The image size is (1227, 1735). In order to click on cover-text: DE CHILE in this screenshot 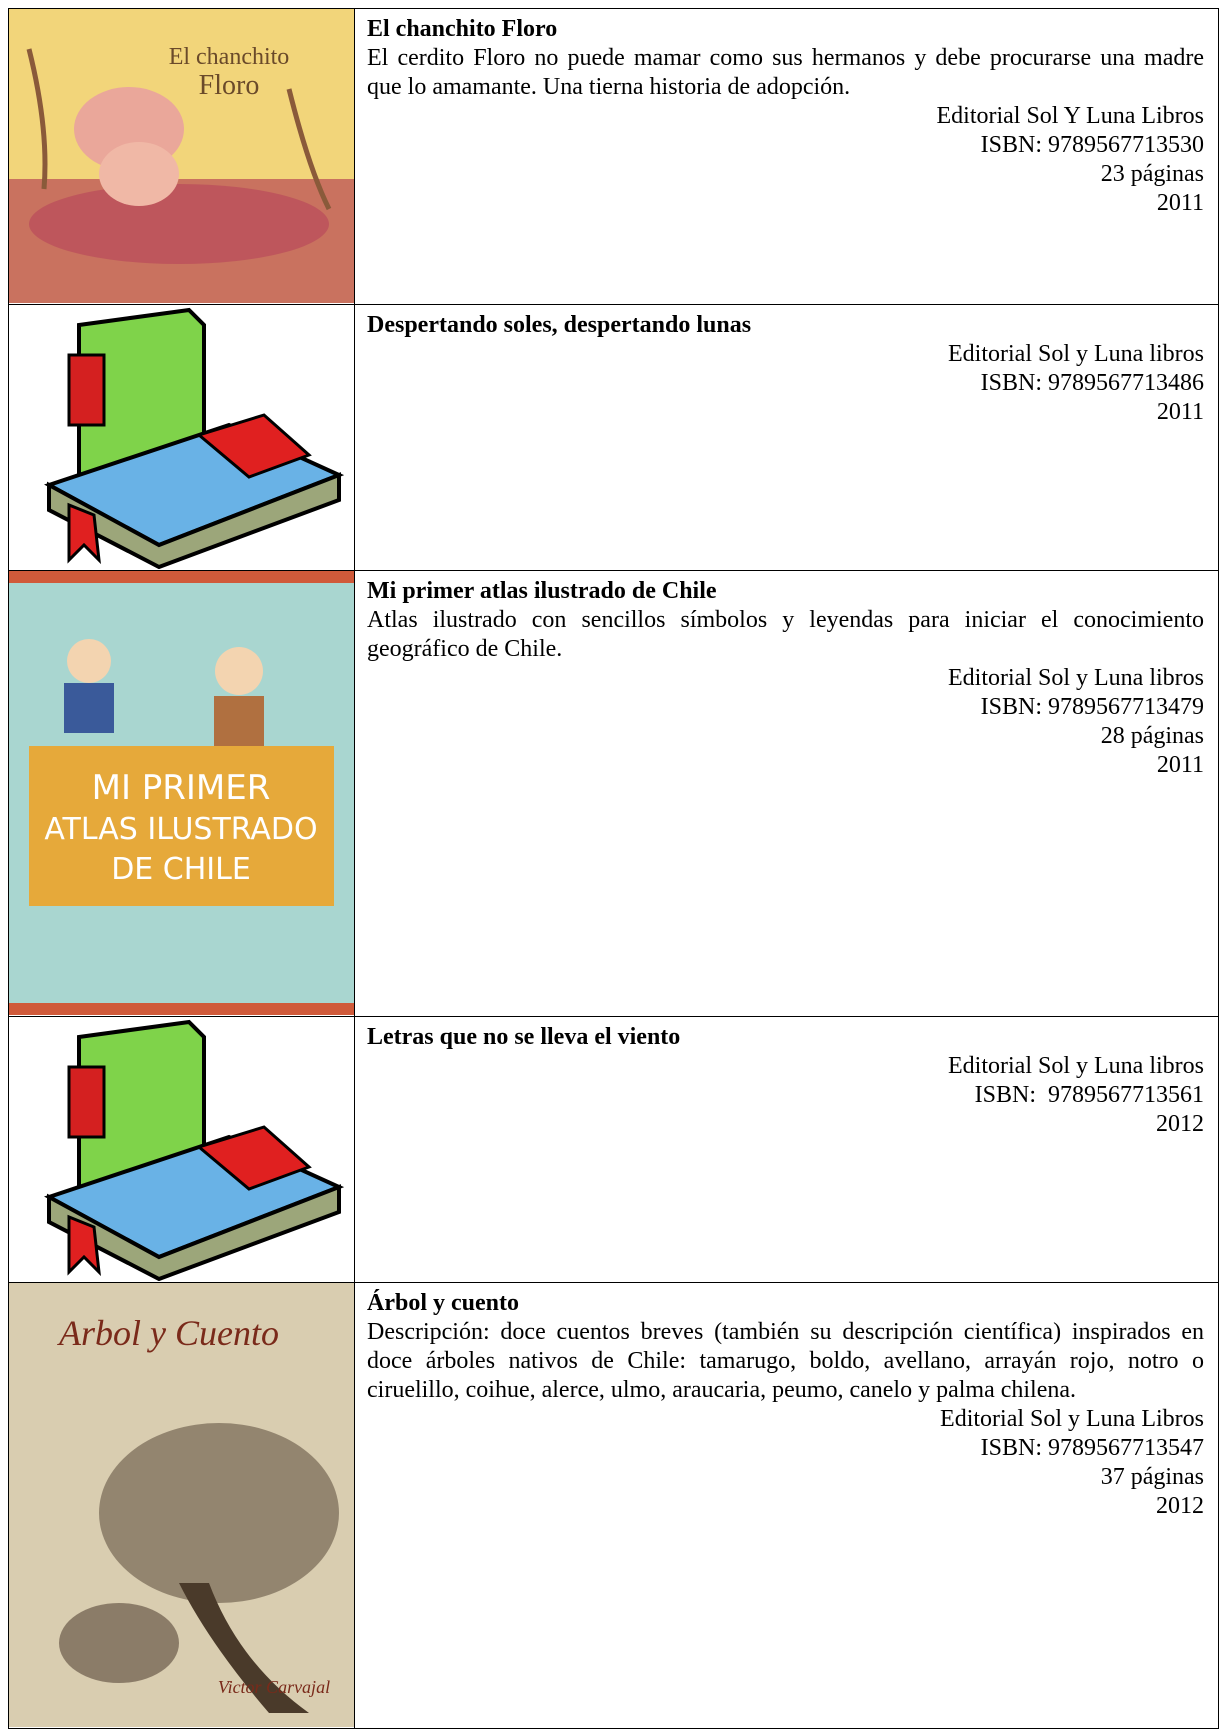, I will do `click(181, 869)`.